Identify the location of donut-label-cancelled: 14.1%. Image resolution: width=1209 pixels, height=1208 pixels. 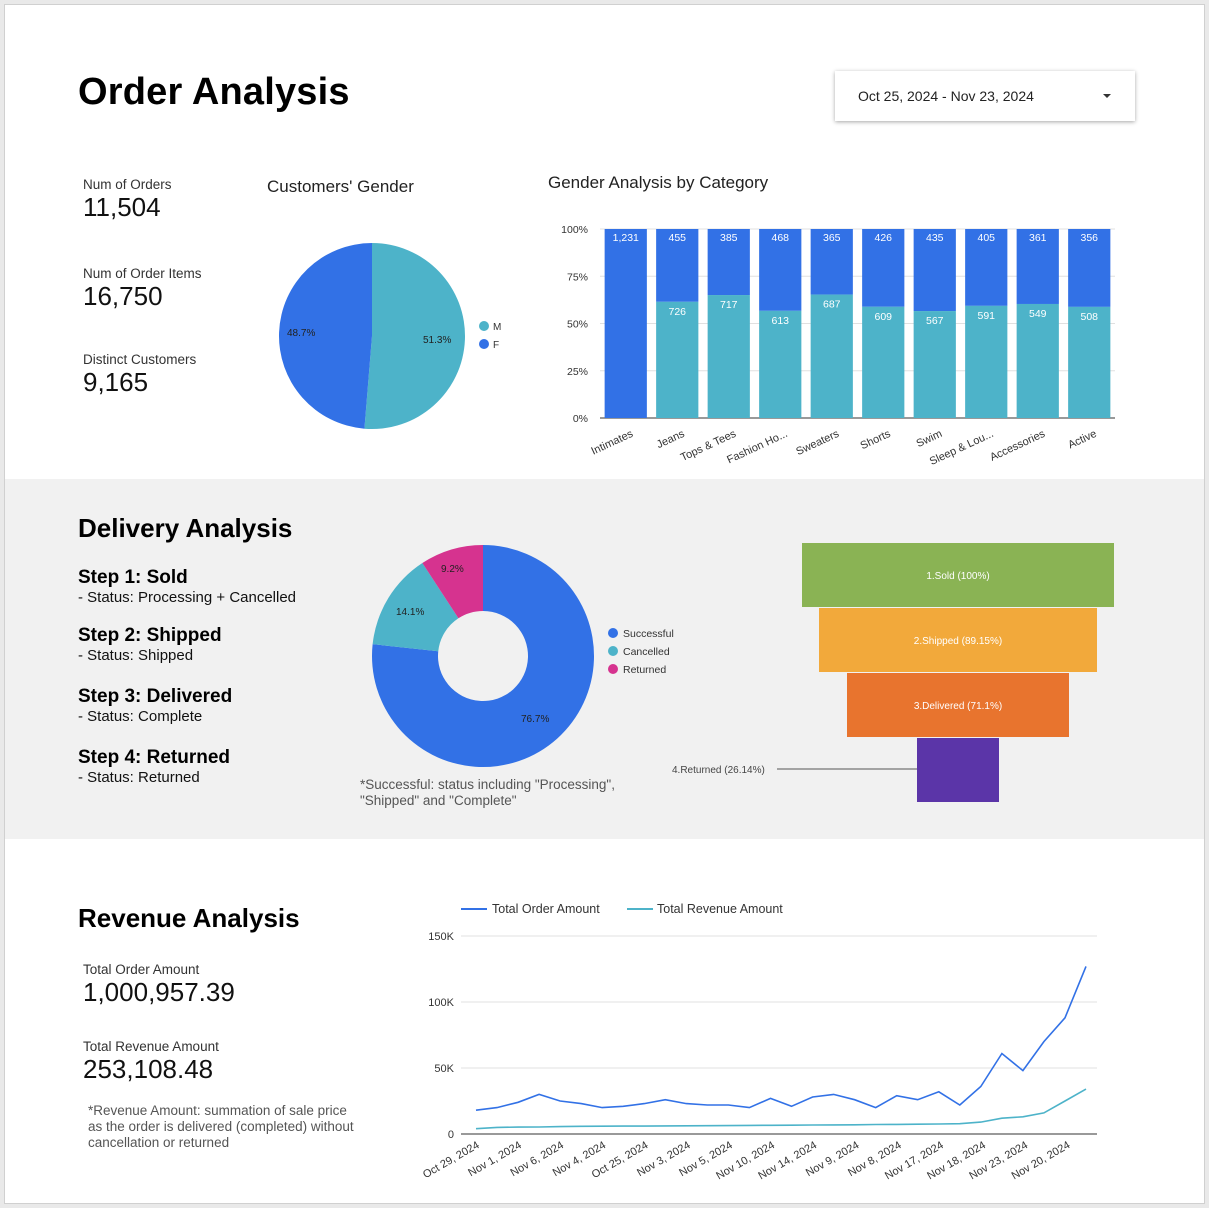
(410, 612).